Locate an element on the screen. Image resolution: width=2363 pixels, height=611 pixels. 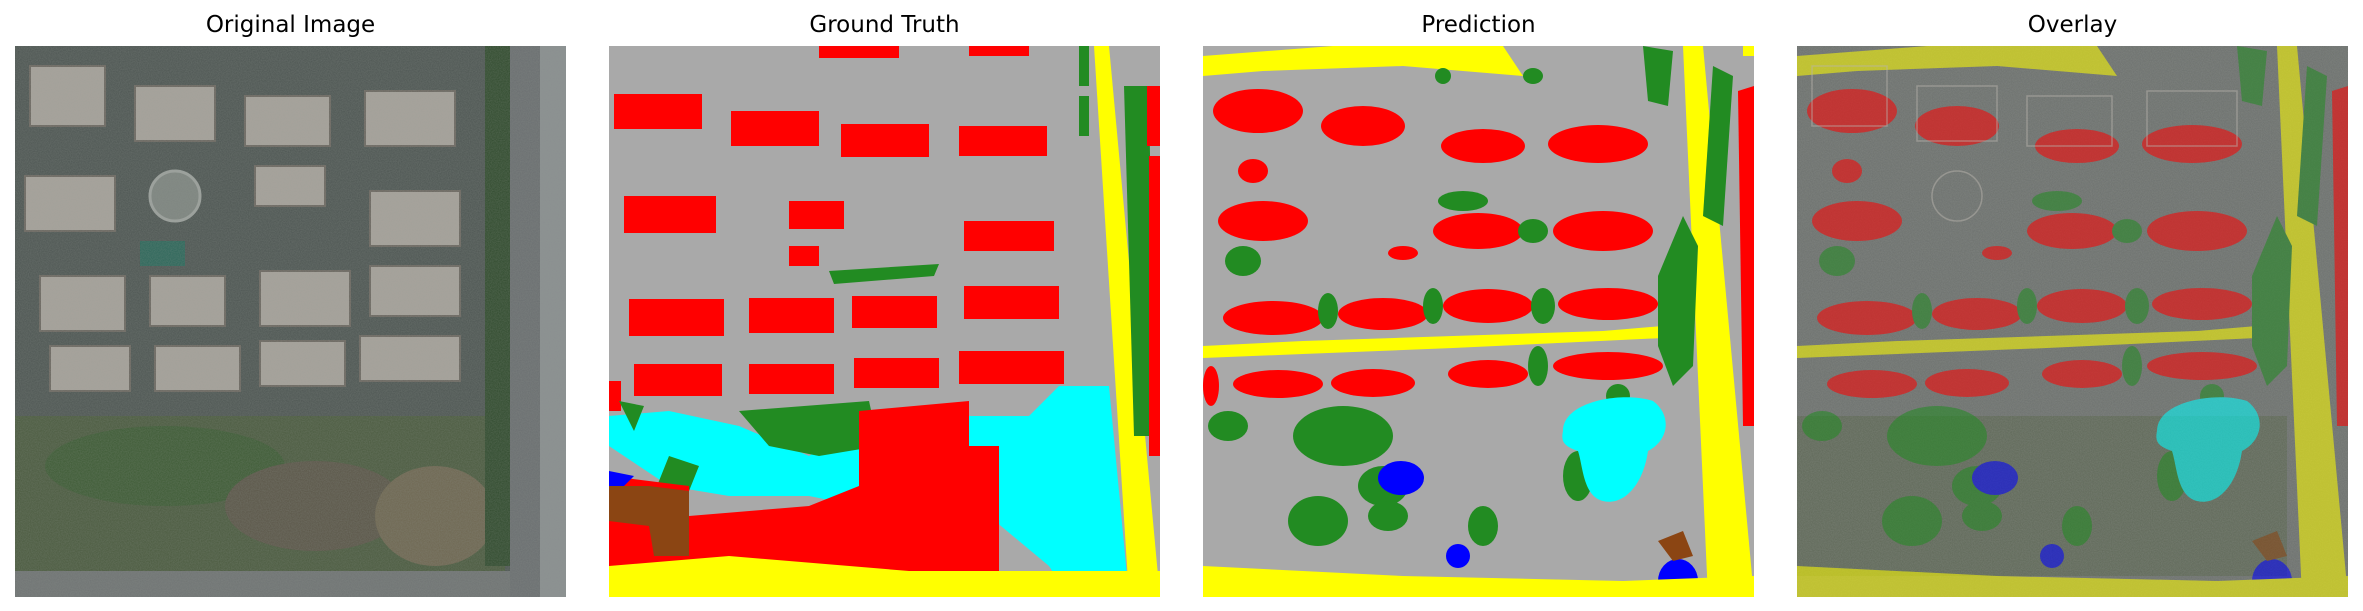
panel-title: Ground Truth is located at coordinates (884, 25).